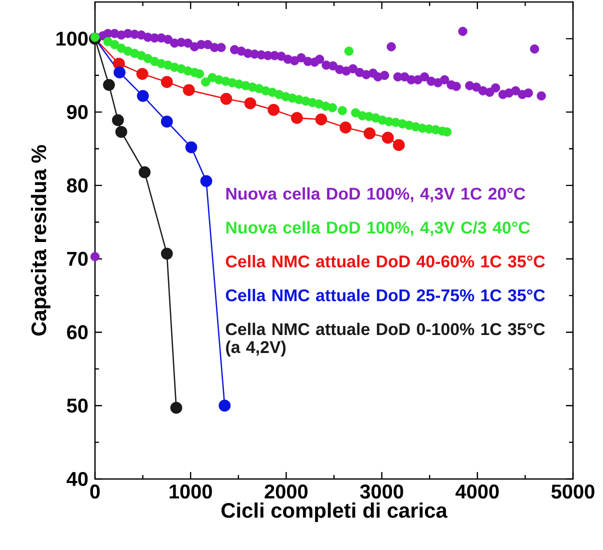  What do you see at coordinates (382, 491) in the screenshot?
I see `x-tick-label: 3000` at bounding box center [382, 491].